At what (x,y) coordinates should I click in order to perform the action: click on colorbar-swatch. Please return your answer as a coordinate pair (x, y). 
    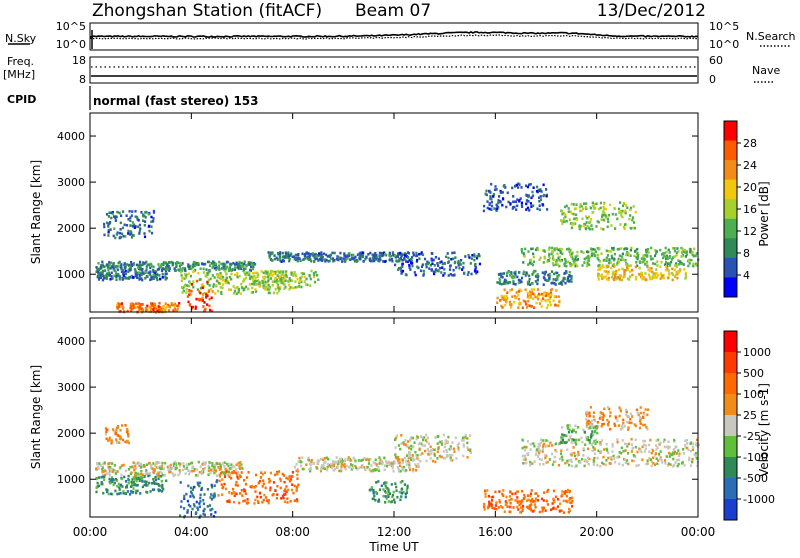
    Looking at the image, I should click on (730, 189).